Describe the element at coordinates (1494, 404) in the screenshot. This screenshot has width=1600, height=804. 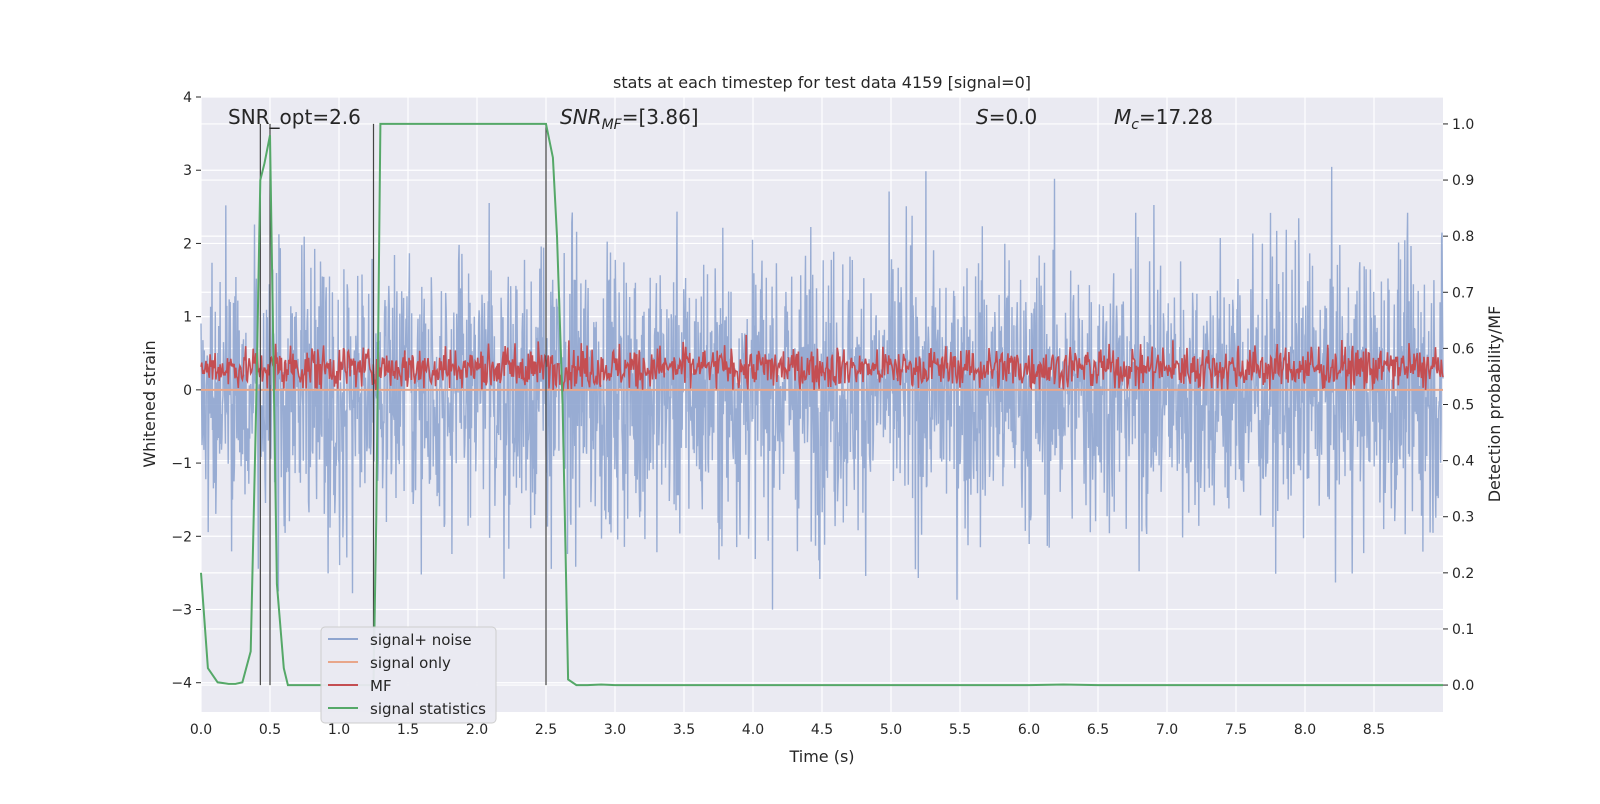
I see `y2-axis-label: Detection probability/MF` at that location.